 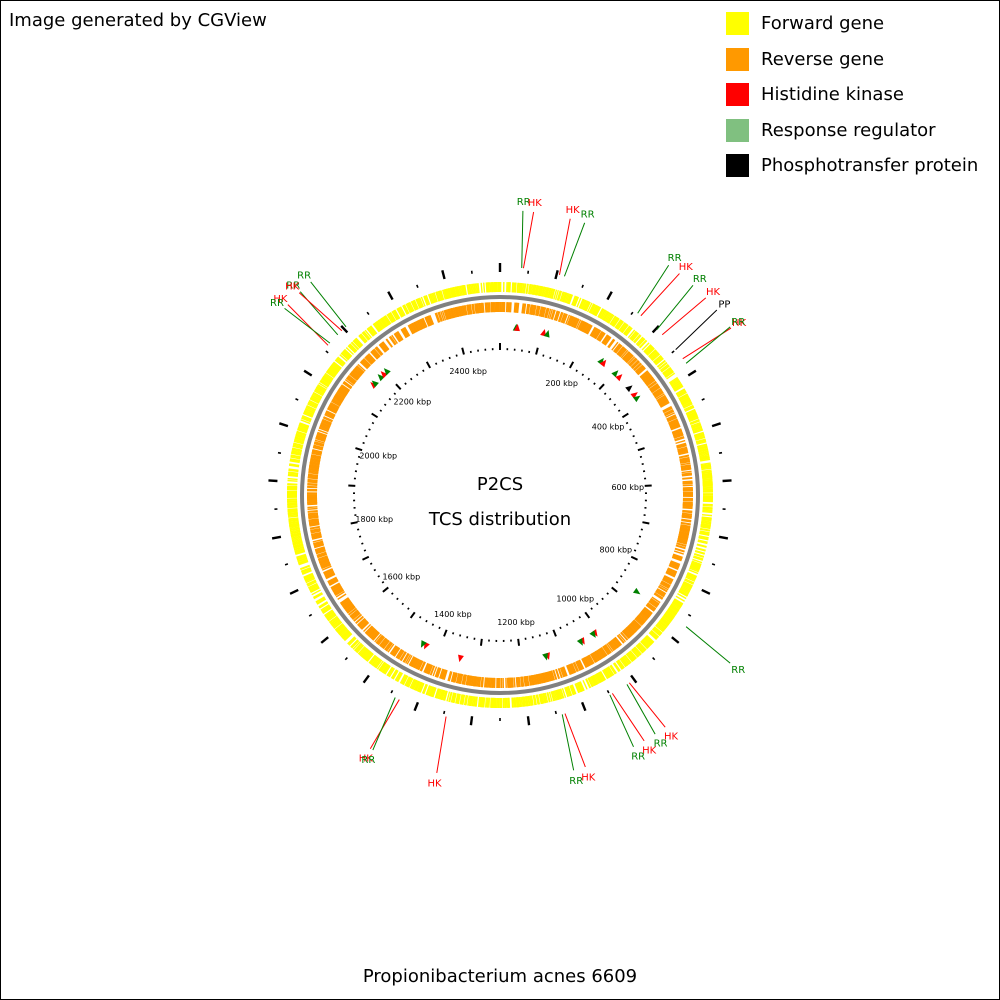 What do you see at coordinates (413, 402) in the screenshot?
I see `ruler-label: 2200 kbp` at bounding box center [413, 402].